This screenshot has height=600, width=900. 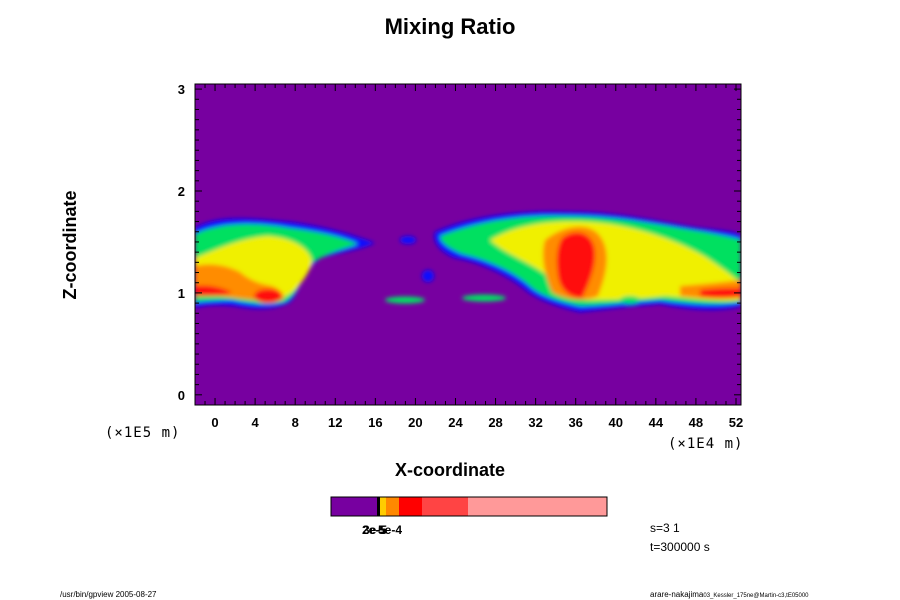 What do you see at coordinates (70, 245) in the screenshot?
I see `y-axis-label: Z-coordinate` at bounding box center [70, 245].